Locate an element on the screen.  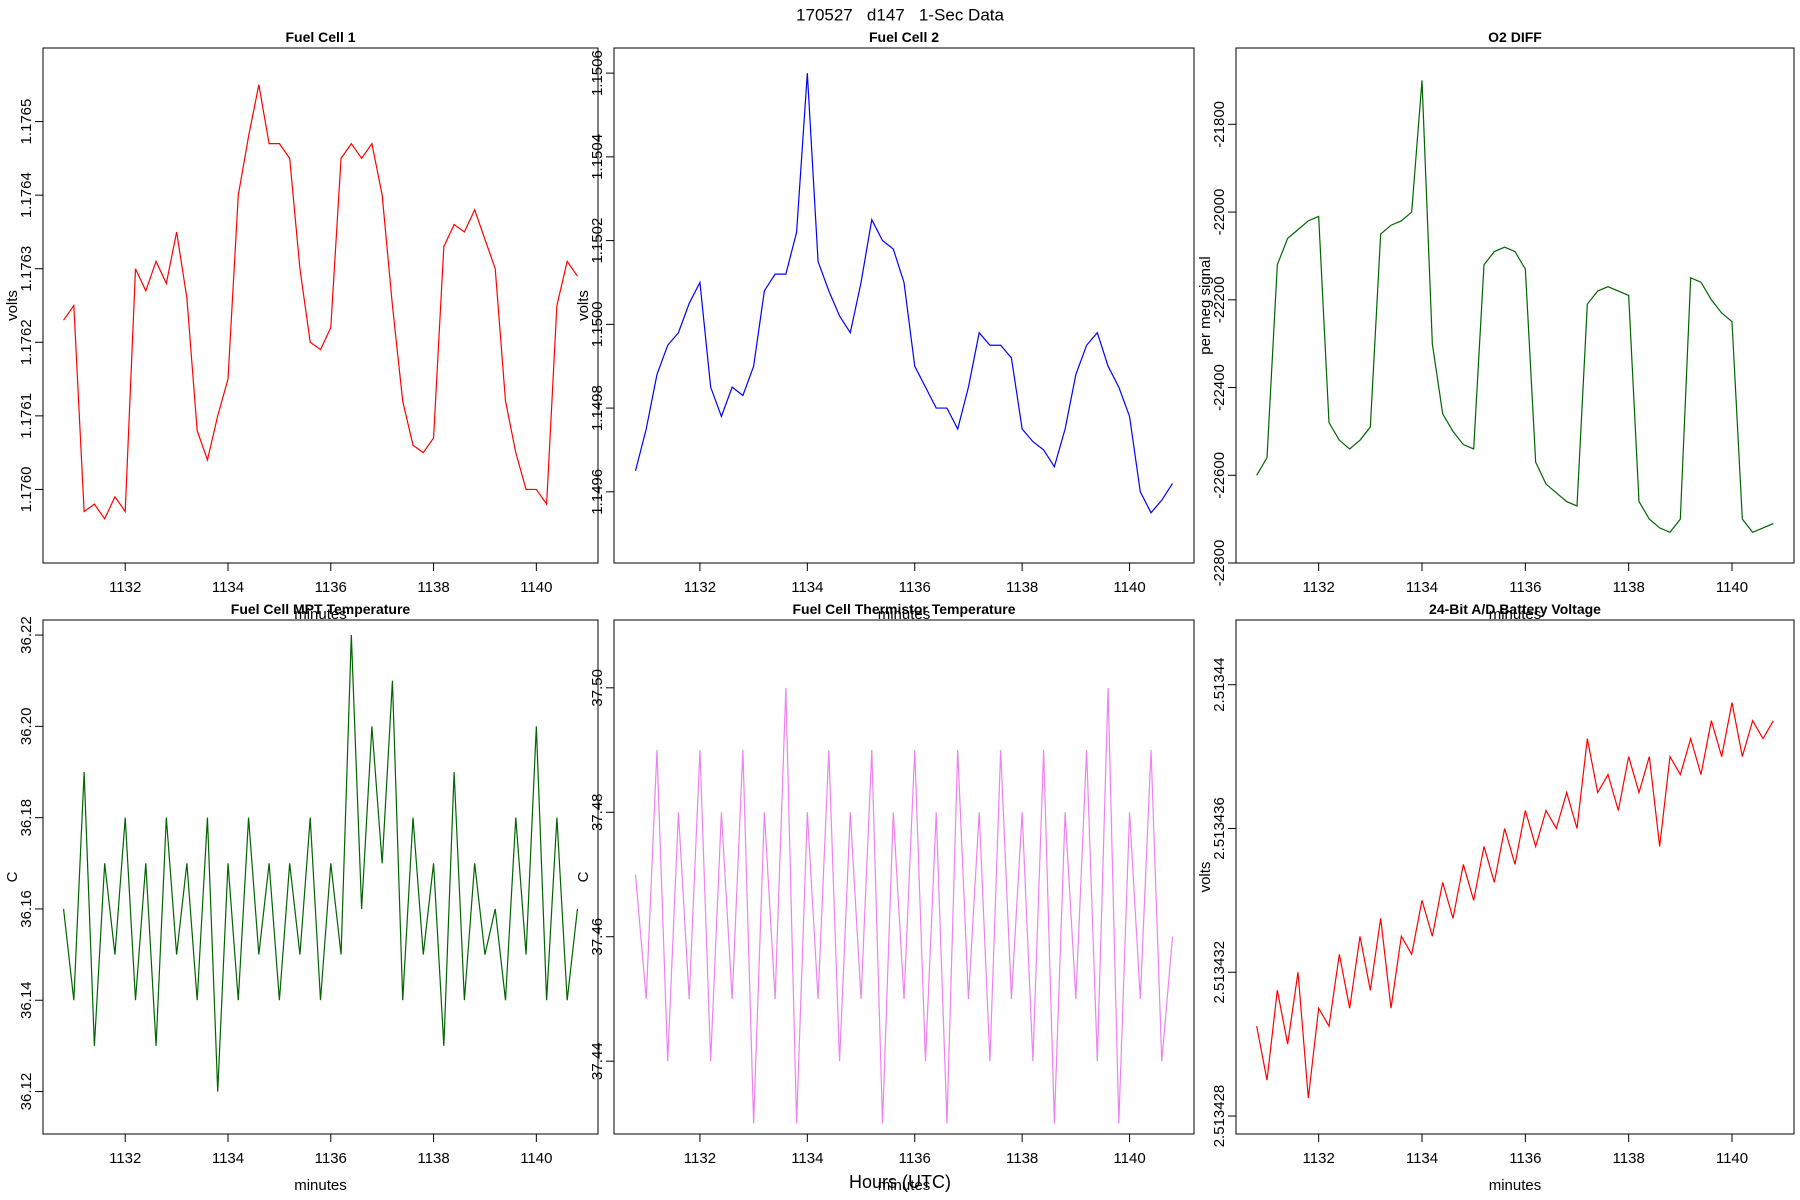
y-tick-label: 1.1762 is located at coordinates (26, 342).